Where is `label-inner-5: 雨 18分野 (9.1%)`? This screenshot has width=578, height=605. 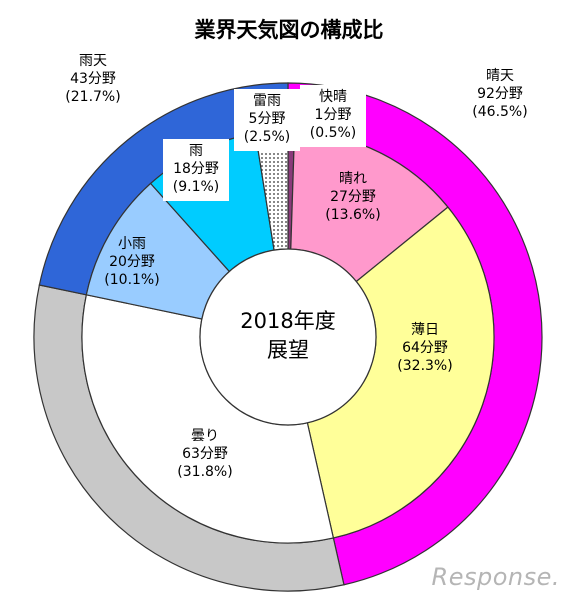 label-inner-5: 雨 18分野 (9.1%) is located at coordinates (196, 170).